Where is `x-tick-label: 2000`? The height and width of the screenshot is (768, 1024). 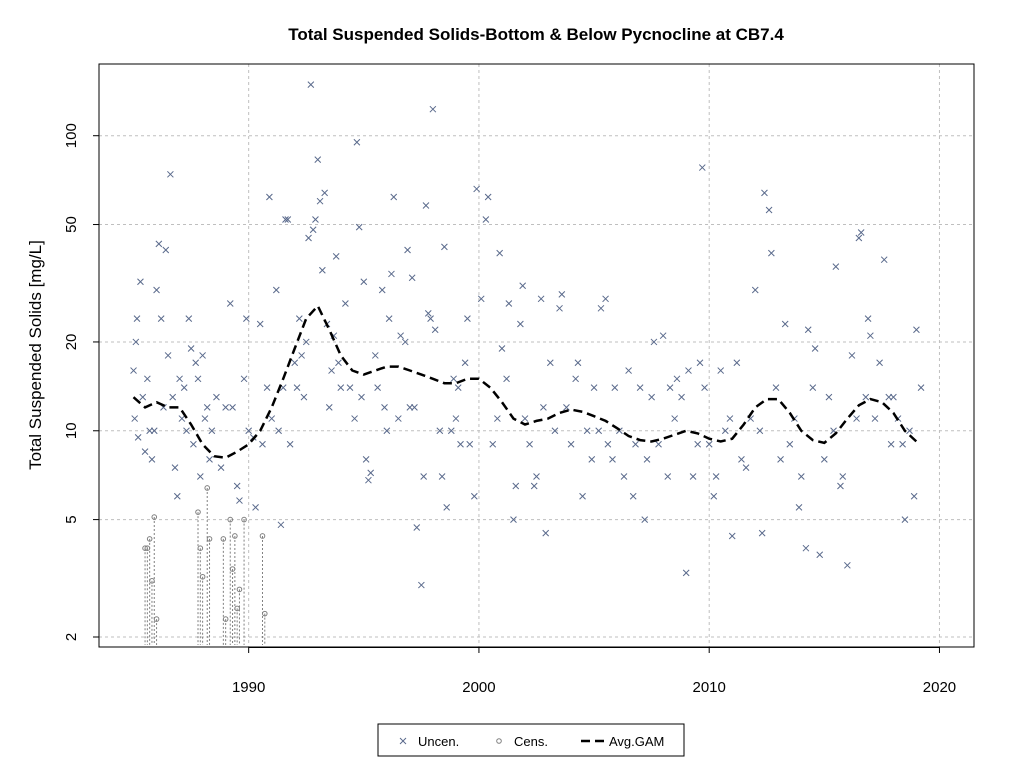 x-tick-label: 2000 is located at coordinates (478, 687).